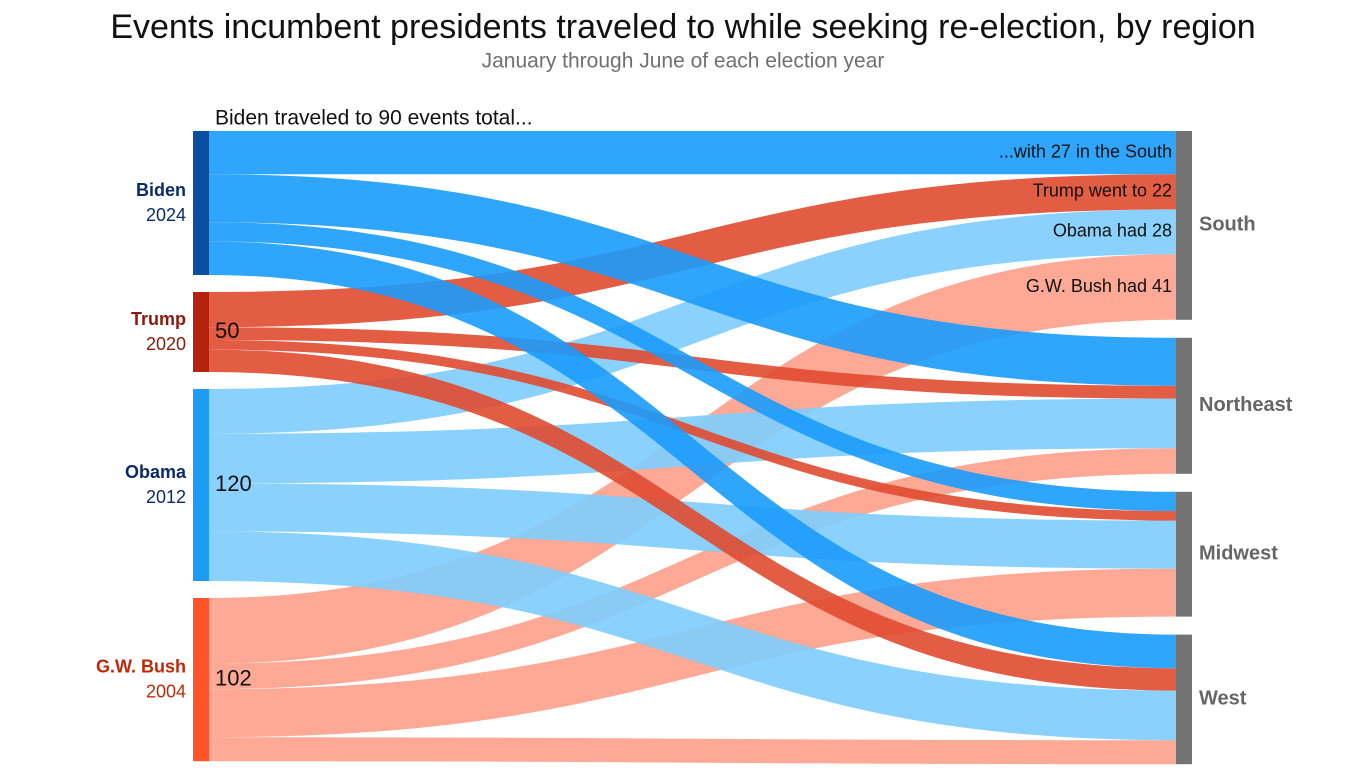 Image resolution: width=1366 pixels, height=773 pixels. Describe the element at coordinates (161, 190) in the screenshot. I see `source-name: Biden` at that location.